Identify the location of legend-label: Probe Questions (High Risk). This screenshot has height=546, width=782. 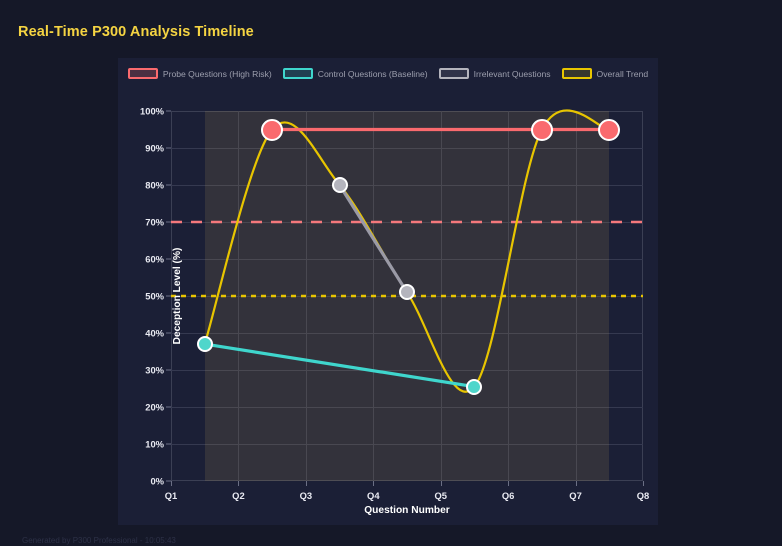
(217, 73).